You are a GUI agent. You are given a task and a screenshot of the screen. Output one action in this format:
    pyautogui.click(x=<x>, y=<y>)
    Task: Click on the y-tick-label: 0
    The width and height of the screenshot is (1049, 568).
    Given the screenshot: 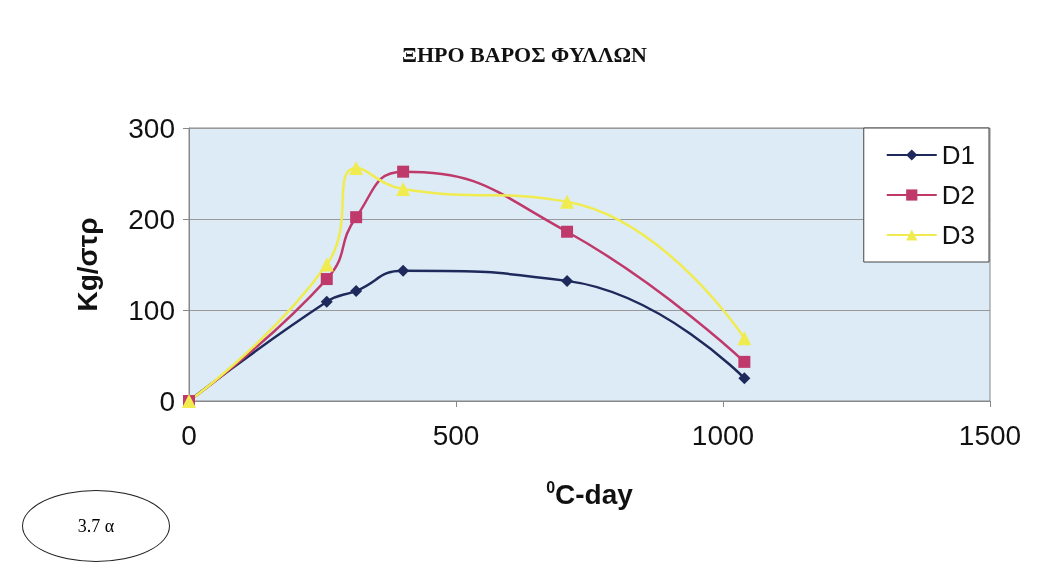 What is the action you would take?
    pyautogui.click(x=167, y=401)
    